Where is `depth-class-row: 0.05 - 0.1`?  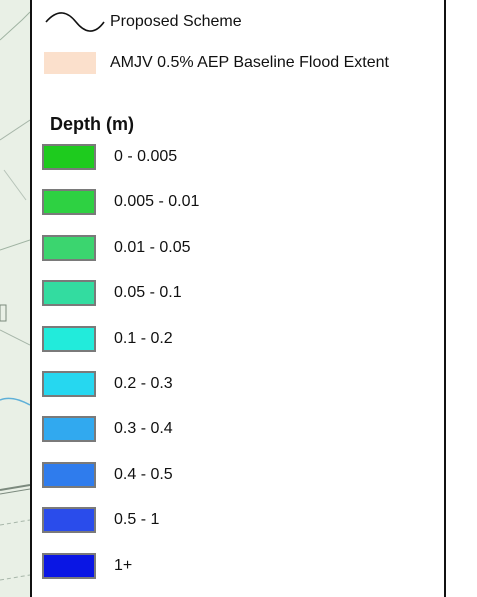 depth-class-row: 0.05 - 0.1 is located at coordinates (112, 293).